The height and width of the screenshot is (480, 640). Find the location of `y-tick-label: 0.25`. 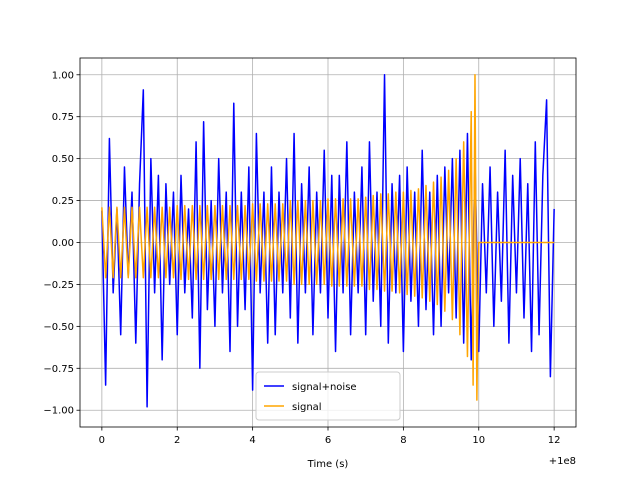

y-tick-label: 0.25 is located at coordinates (63, 201).